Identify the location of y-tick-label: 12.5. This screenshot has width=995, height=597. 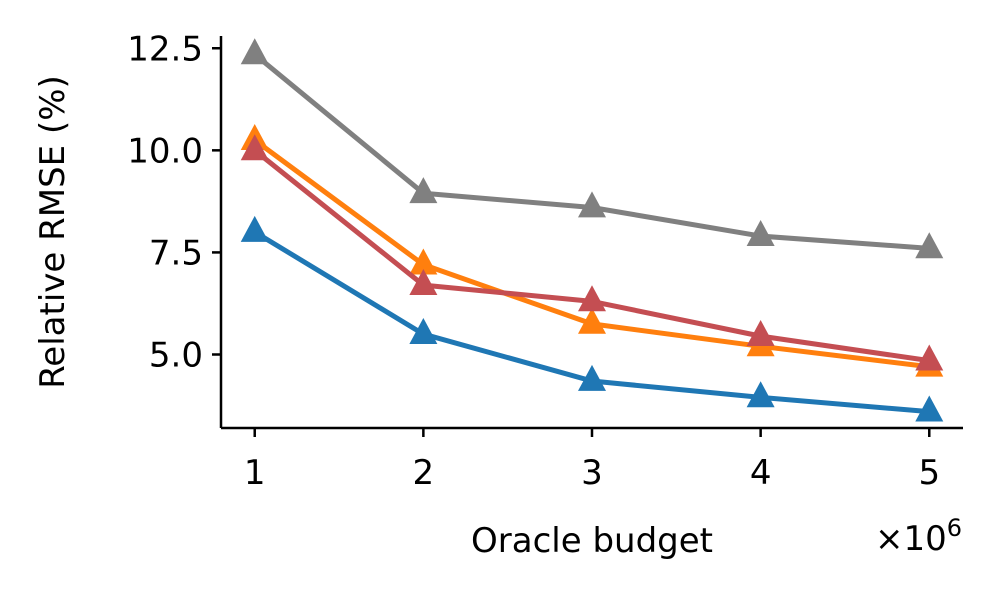
(165, 49).